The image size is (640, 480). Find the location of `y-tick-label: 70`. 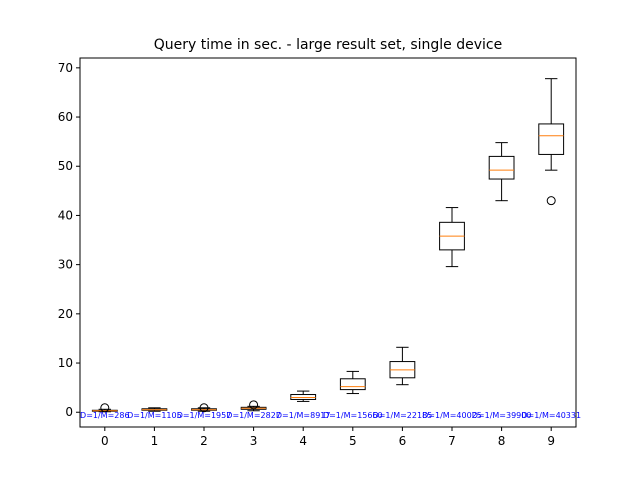

y-tick-label: 70 is located at coordinates (65, 68).